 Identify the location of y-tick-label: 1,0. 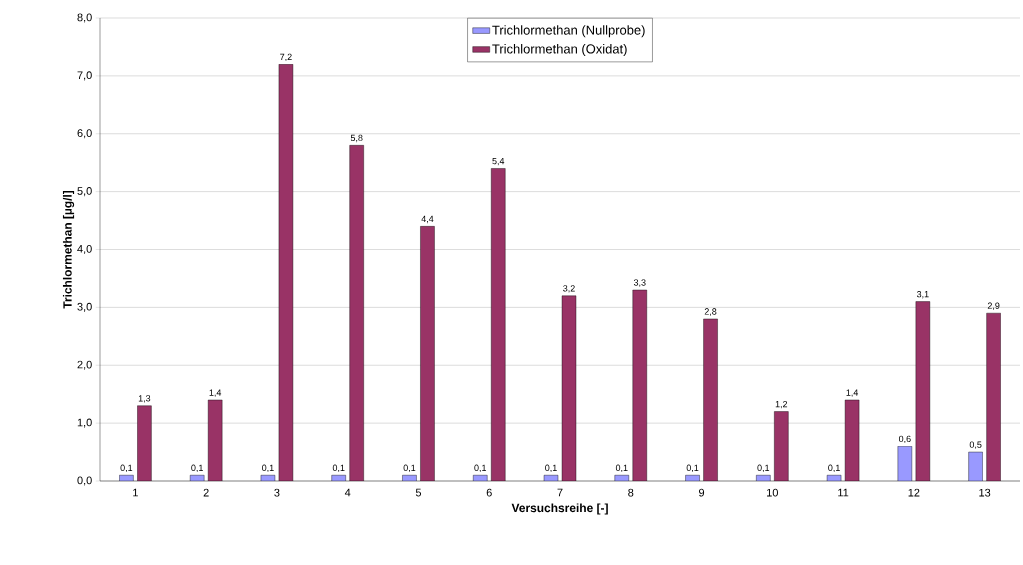
(84, 423).